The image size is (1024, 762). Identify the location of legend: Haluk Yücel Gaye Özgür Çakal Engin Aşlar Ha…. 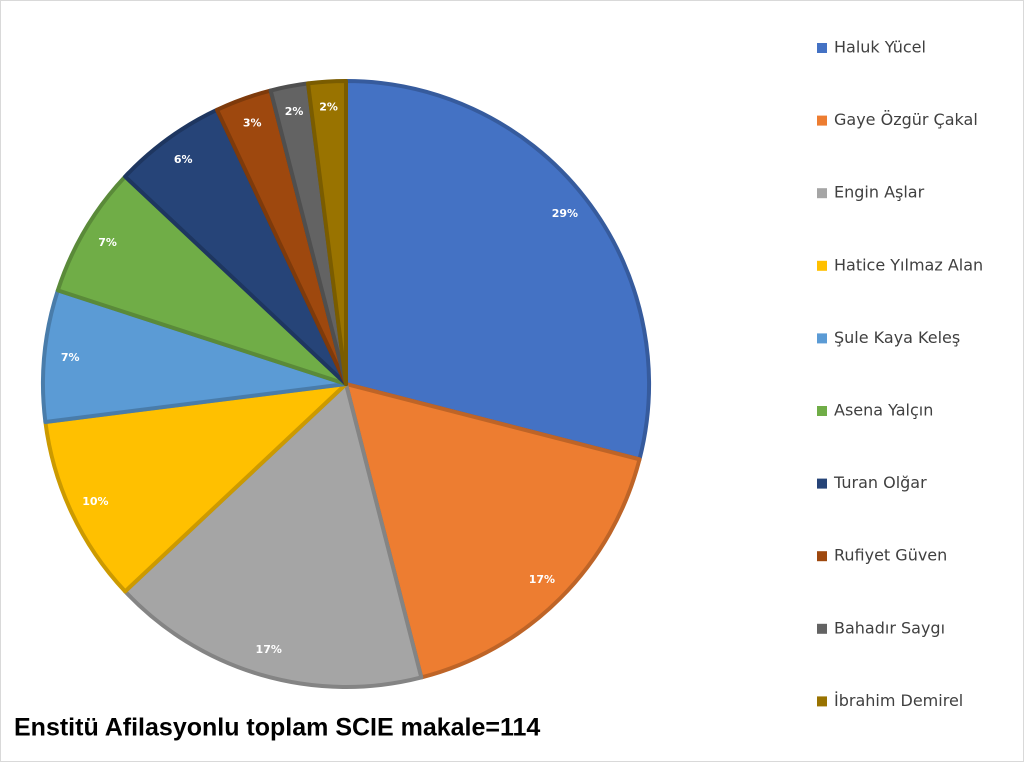
(900, 374).